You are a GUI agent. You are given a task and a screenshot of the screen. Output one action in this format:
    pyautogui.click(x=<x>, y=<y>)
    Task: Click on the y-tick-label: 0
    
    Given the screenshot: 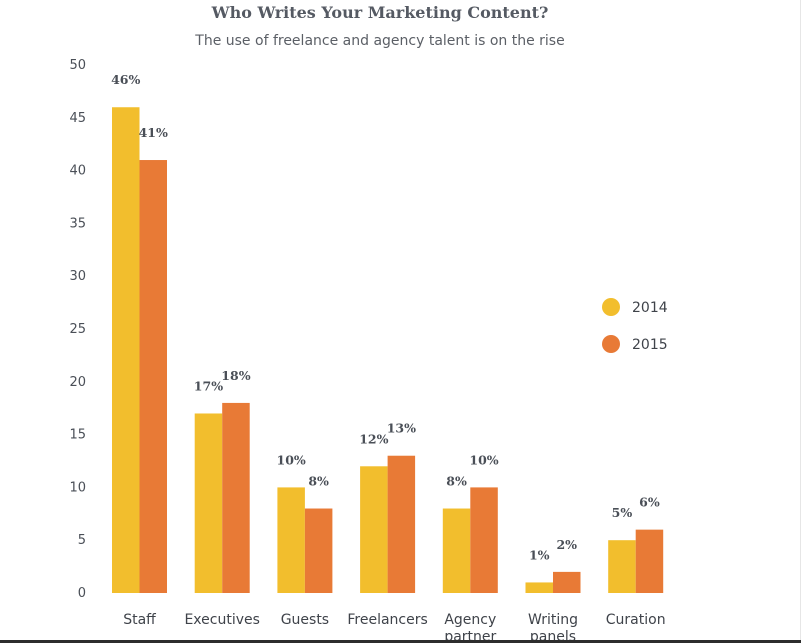 What is the action you would take?
    pyautogui.click(x=82, y=593)
    